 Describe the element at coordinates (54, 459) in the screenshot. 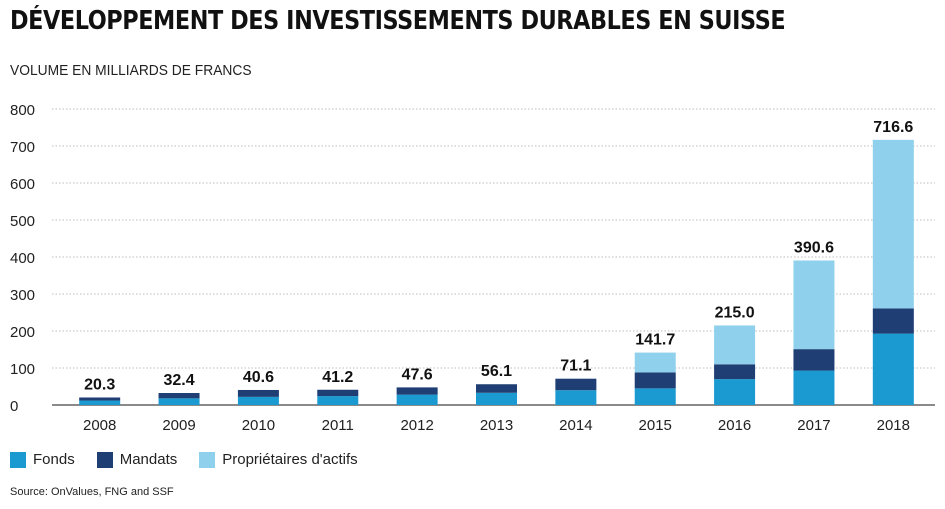

I see `legend-label-fonds: Fonds` at that location.